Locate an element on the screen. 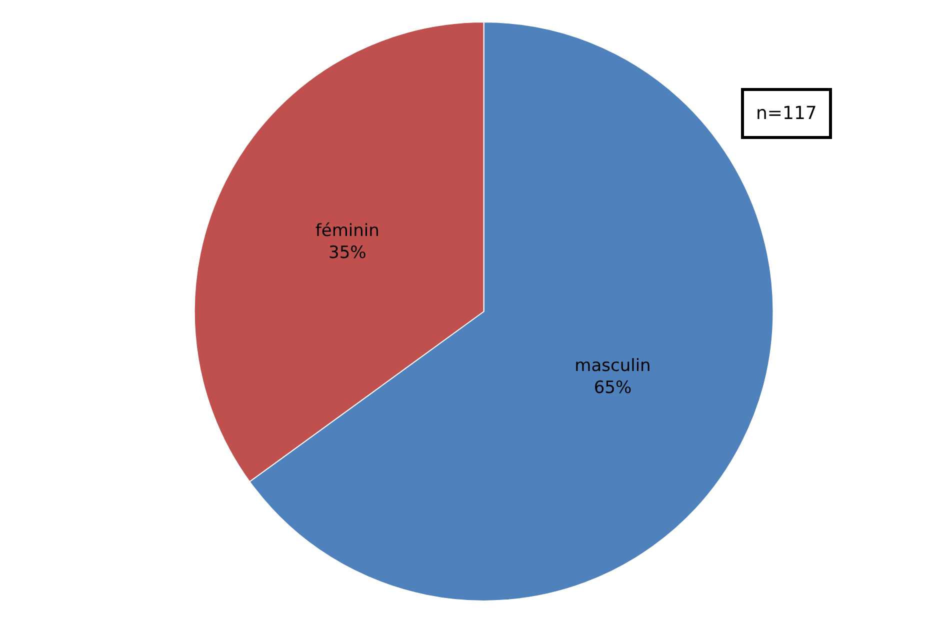 This screenshot has height=623, width=949. slice-label: féminin is located at coordinates (347, 230).